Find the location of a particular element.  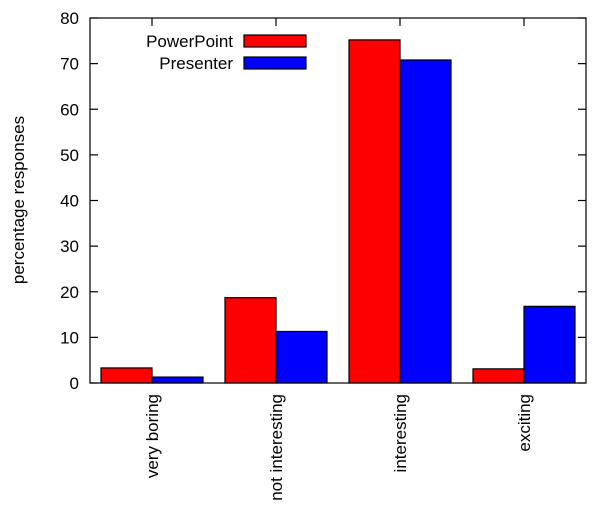

bar-powerpoint-very-boring is located at coordinates (126, 375).